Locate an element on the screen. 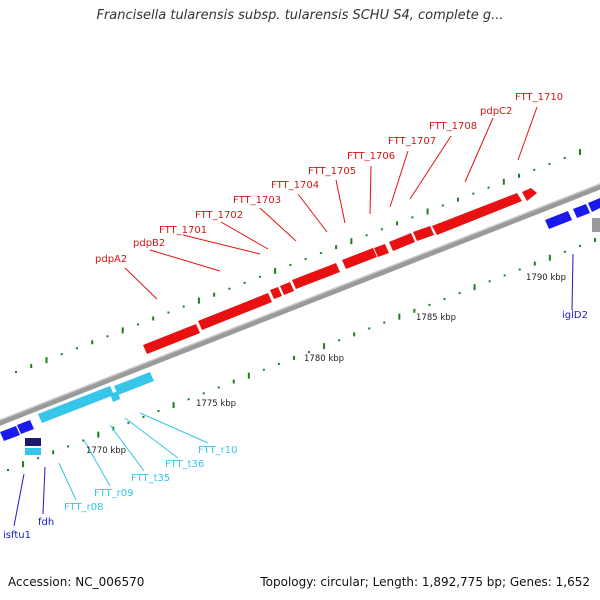  scale-label-1780: 1780 kbp is located at coordinates (324, 359).